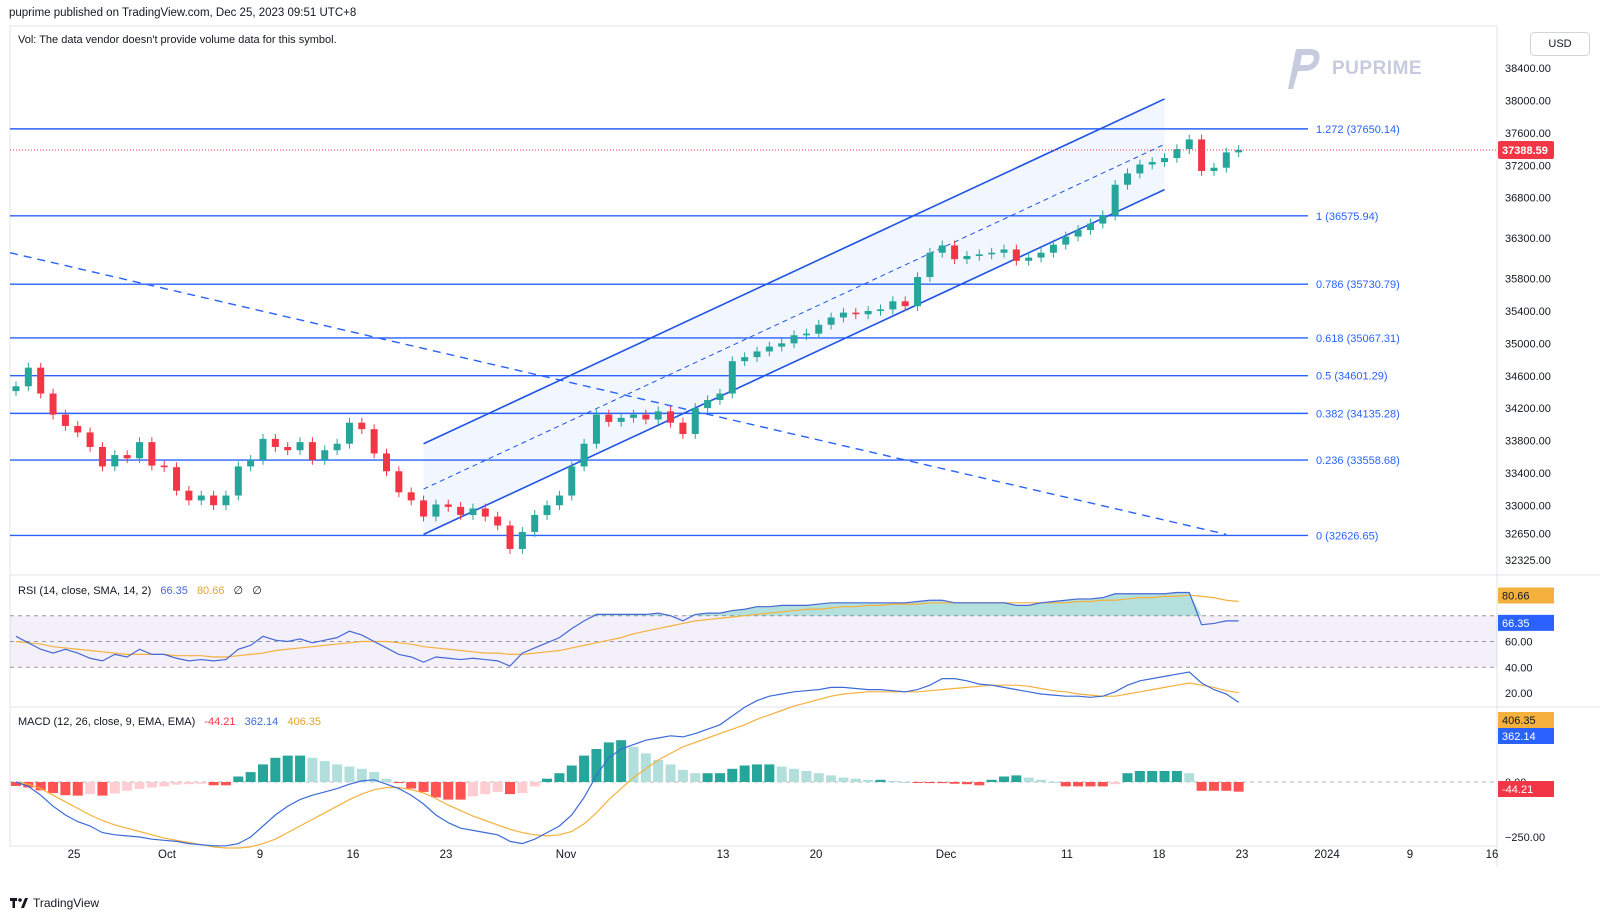  I want to click on watermark-text: PUPRIME, so click(1377, 68).